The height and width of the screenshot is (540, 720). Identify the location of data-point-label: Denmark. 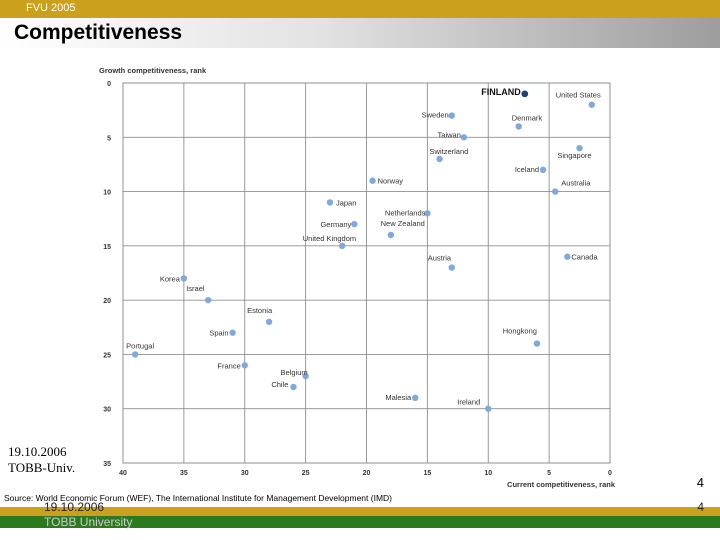
(527, 117).